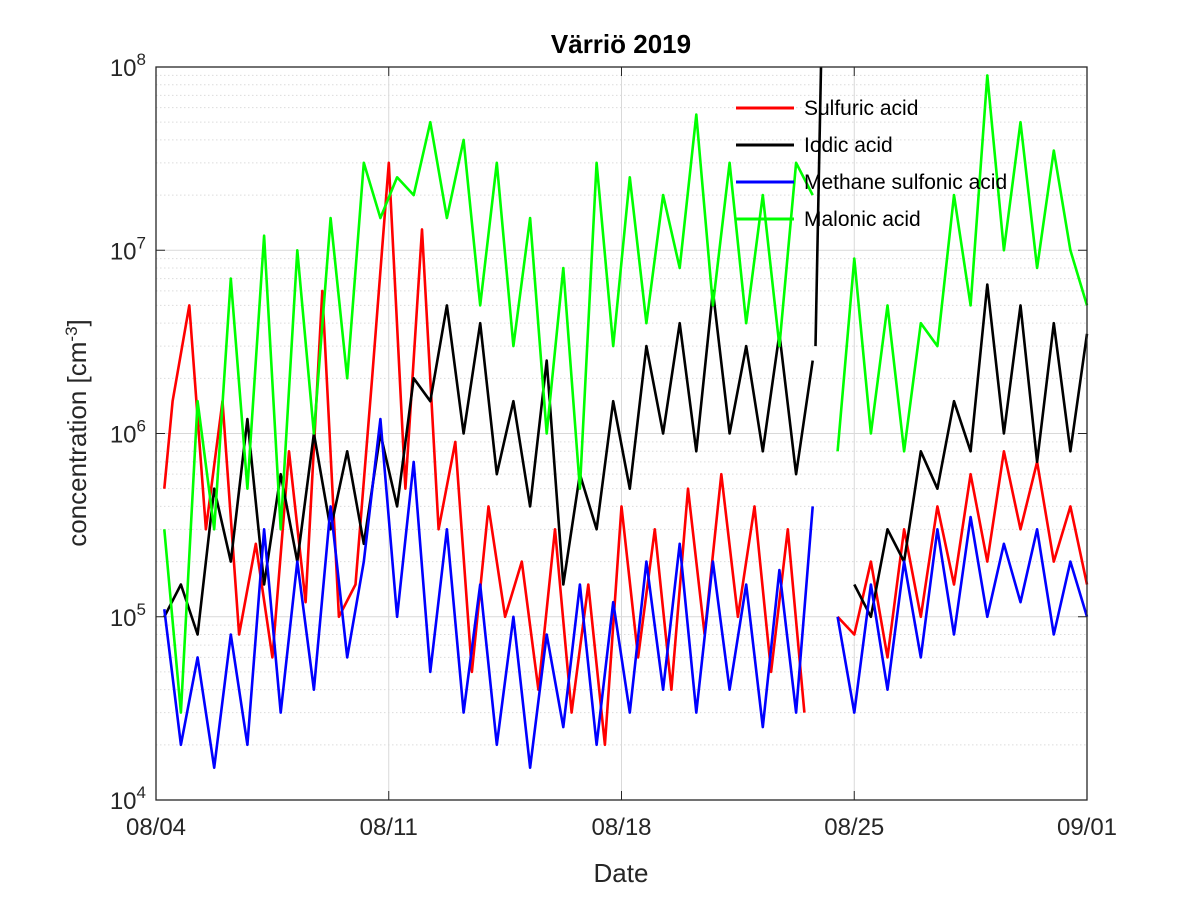 The width and height of the screenshot is (1200, 900). Describe the element at coordinates (77, 322) in the screenshot. I see `y-axis-label-close: ]` at that location.